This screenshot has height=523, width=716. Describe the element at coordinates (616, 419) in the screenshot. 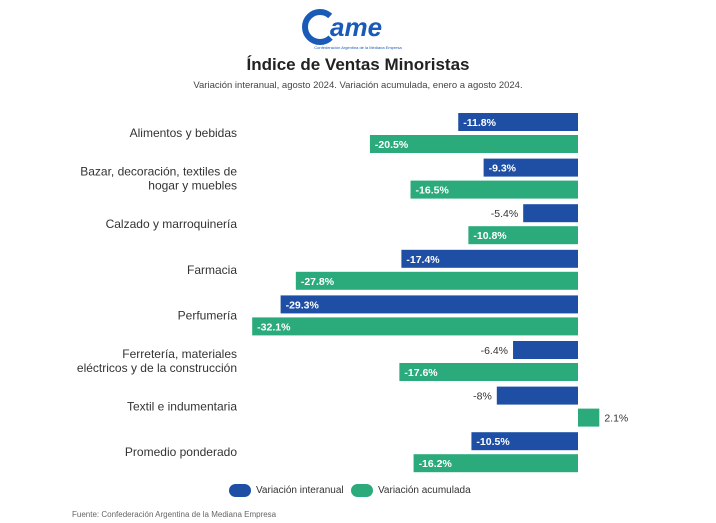

I see `data-label-acumulada: 2.1%` at that location.